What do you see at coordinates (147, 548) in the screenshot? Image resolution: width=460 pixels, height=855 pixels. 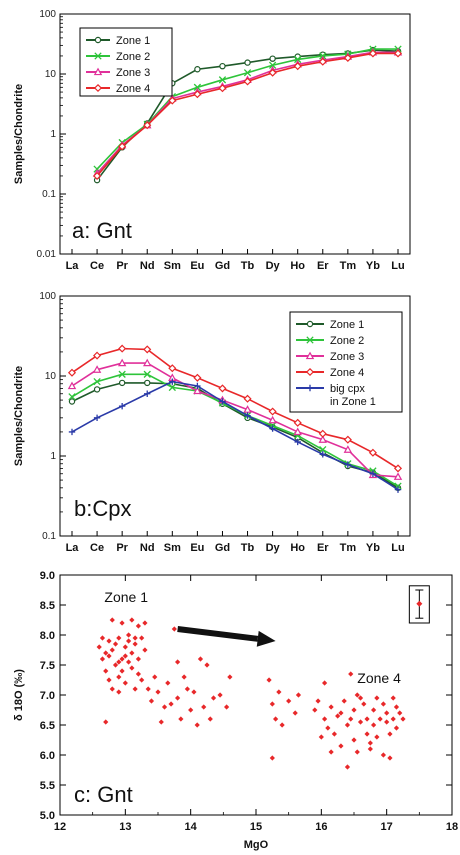 I see `panel-1-category-label: Nd` at bounding box center [147, 548].